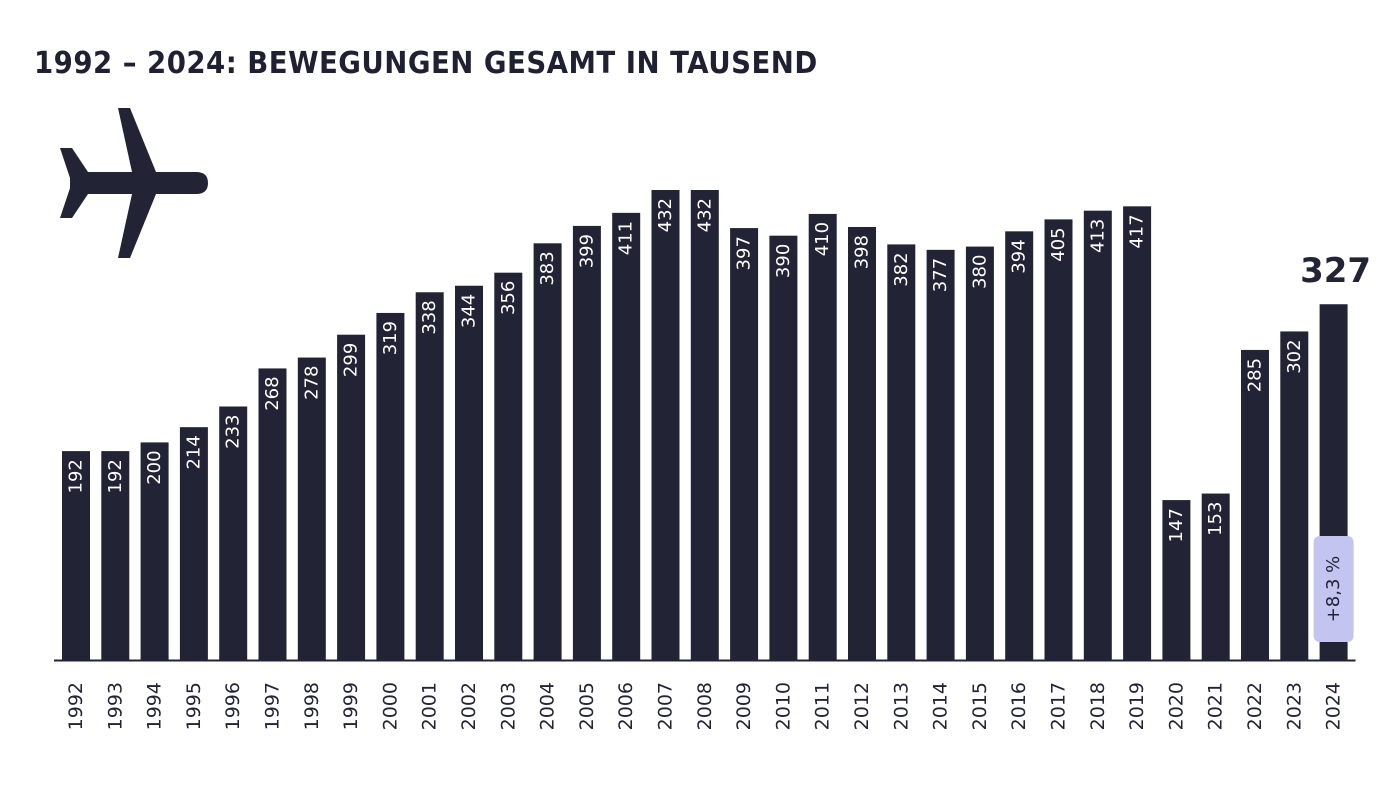 The height and width of the screenshot is (800, 1400). Describe the element at coordinates (1335, 271) in the screenshot. I see `highlight-value-label: 327` at that location.